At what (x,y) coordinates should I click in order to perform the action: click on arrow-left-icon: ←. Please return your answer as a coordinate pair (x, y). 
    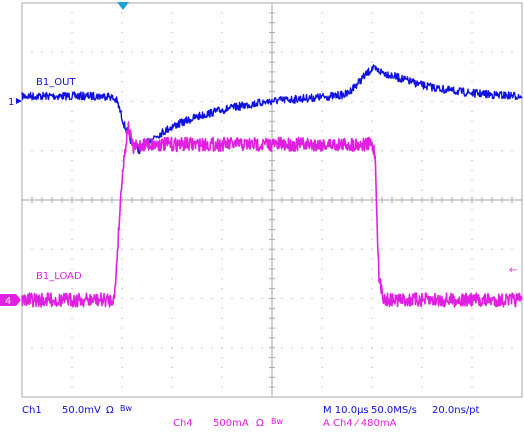
    Looking at the image, I should click on (513, 270).